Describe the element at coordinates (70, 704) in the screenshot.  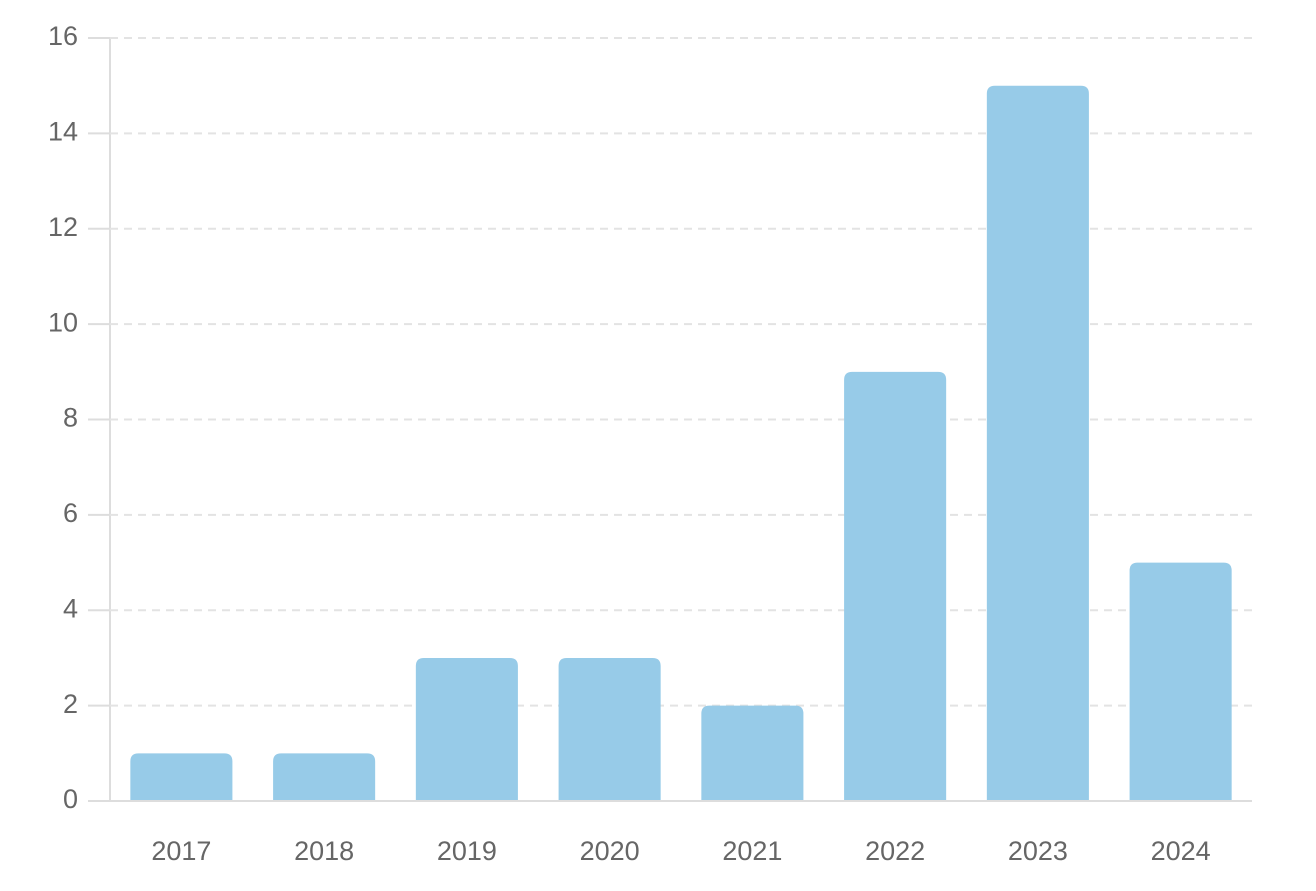
I see `y-tick-label: 2` at that location.